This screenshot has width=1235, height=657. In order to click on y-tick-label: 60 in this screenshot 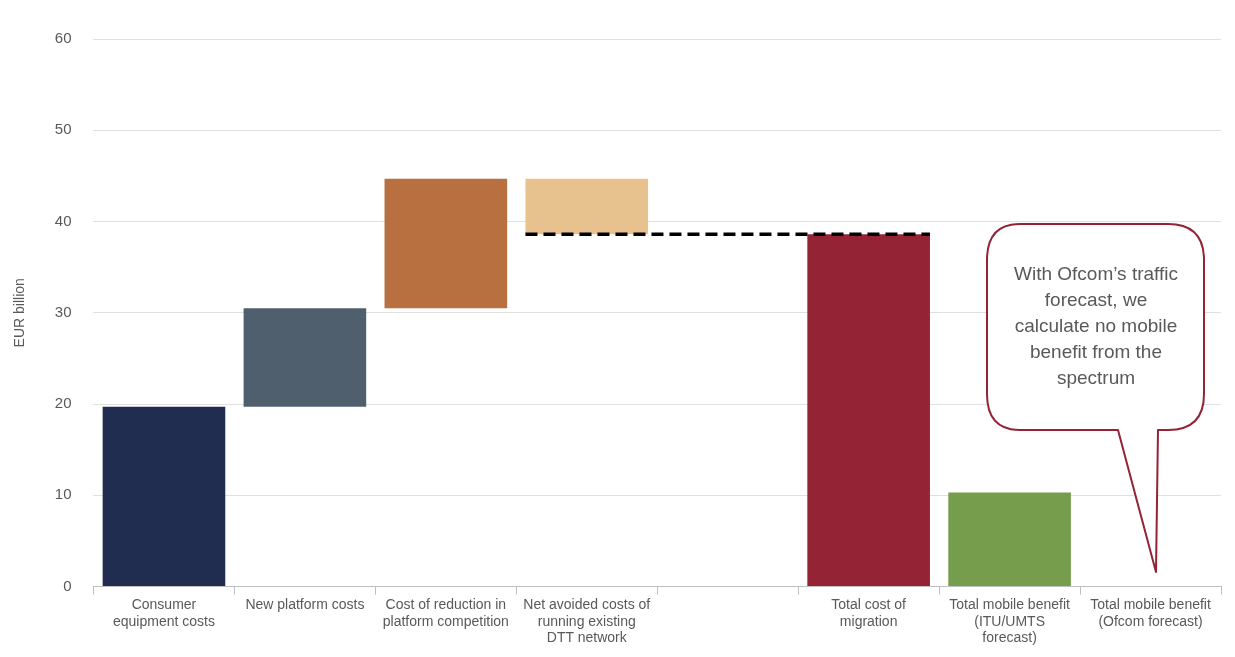, I will do `click(63, 38)`.